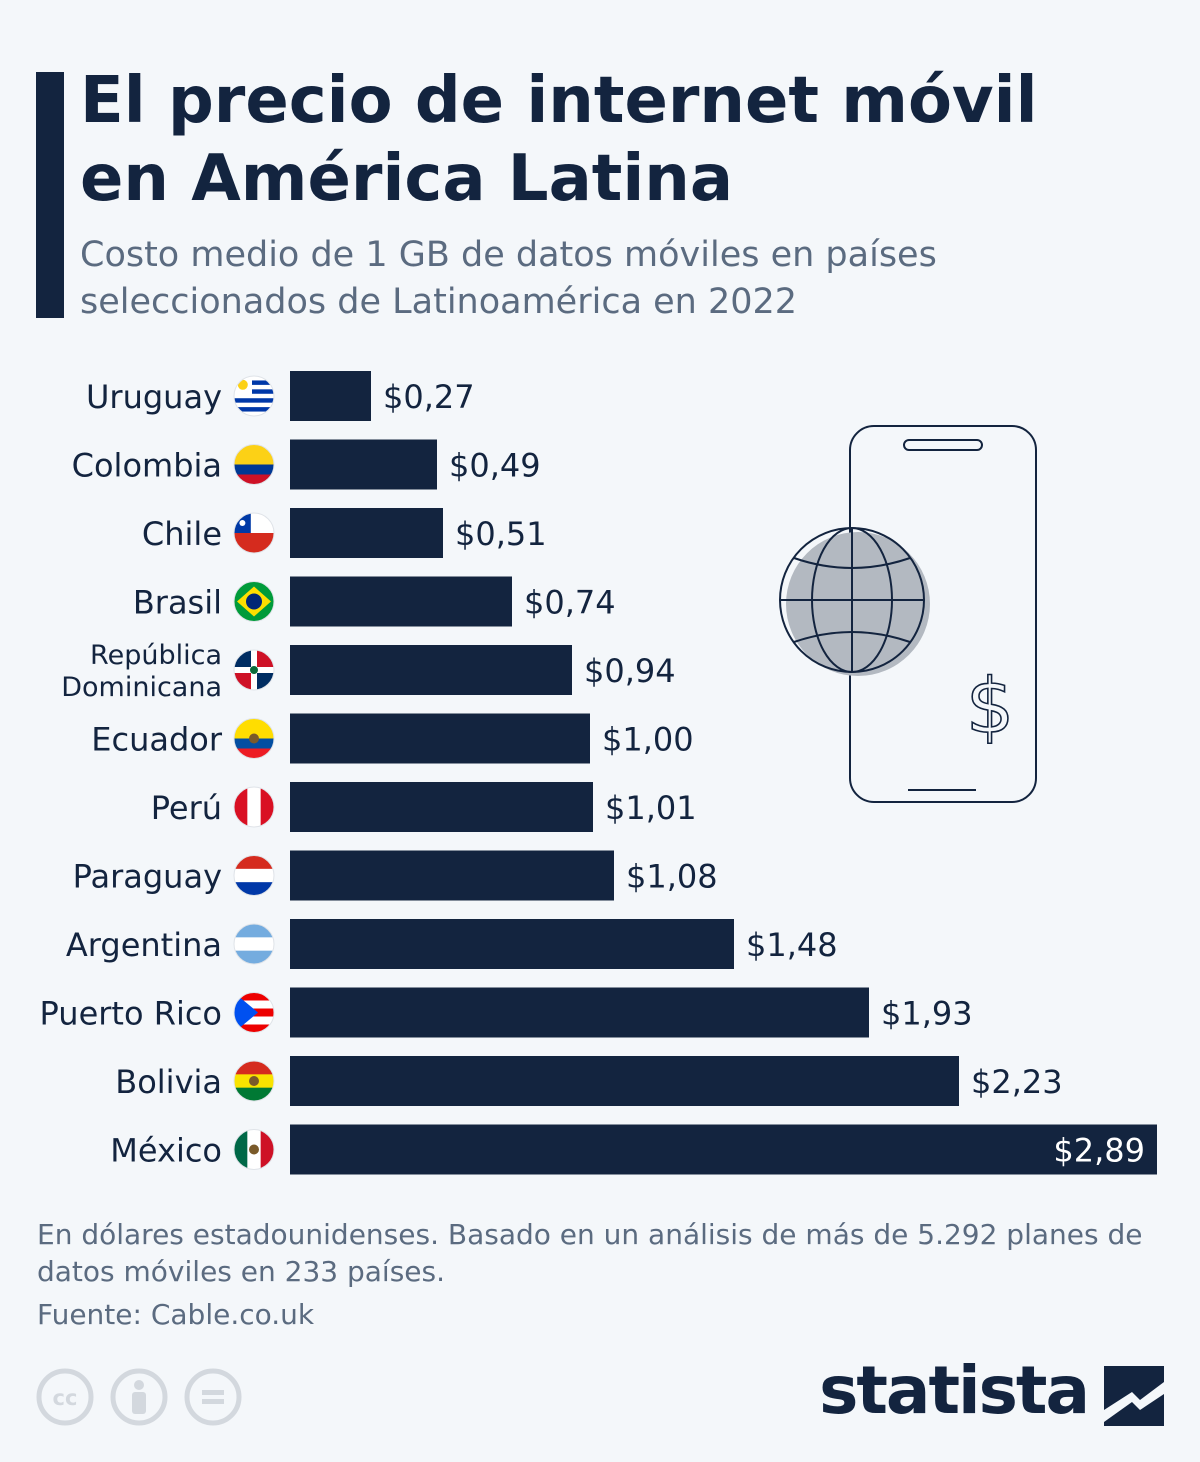  What do you see at coordinates (168, 1082) in the screenshot?
I see `category-label: Bolivia` at bounding box center [168, 1082].